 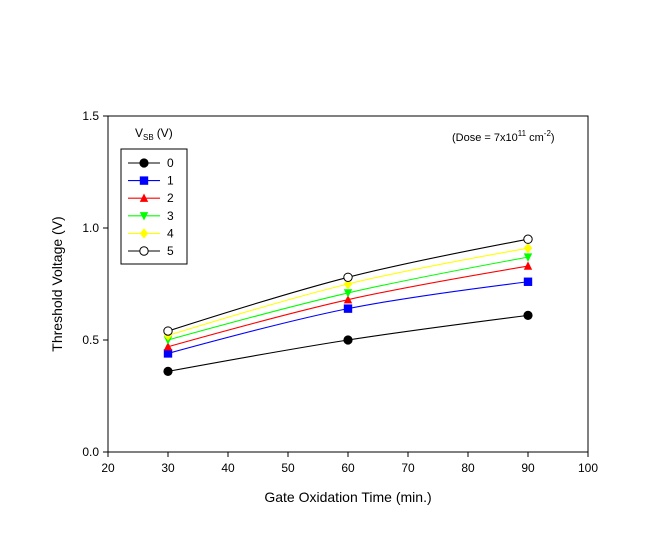 What do you see at coordinates (468, 468) in the screenshot?
I see `x-tick-label: 80` at bounding box center [468, 468].